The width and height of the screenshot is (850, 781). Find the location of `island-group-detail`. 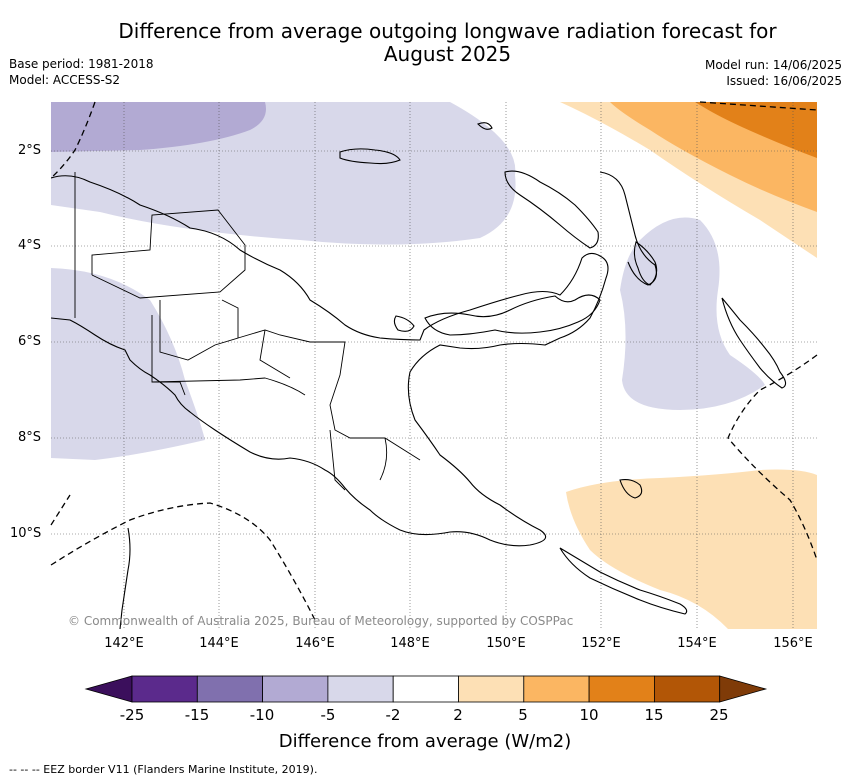

island-group-detail is located at coordinates (518, 310).